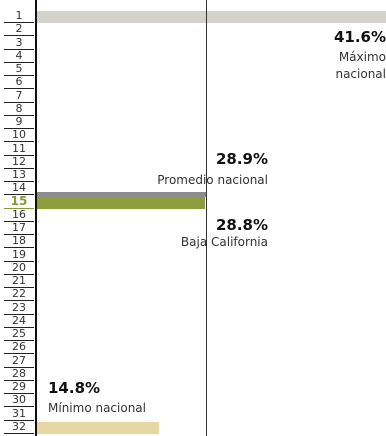 The image size is (386, 436). Describe the element at coordinates (19, 30) in the screenshot. I see `rank-label: 2` at that location.